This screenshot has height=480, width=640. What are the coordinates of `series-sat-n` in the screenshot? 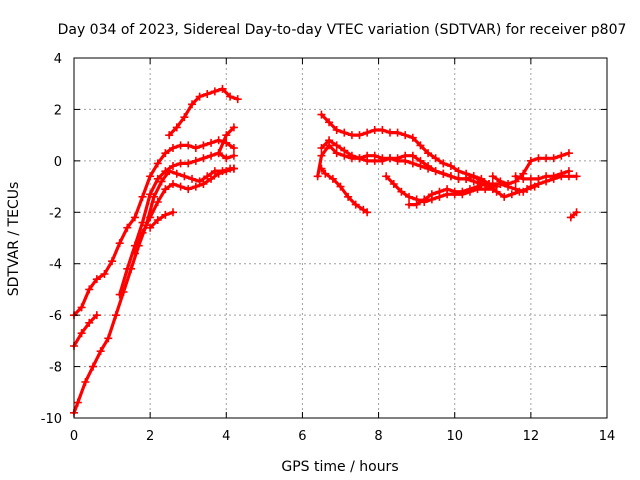 It's located at (439, 189).